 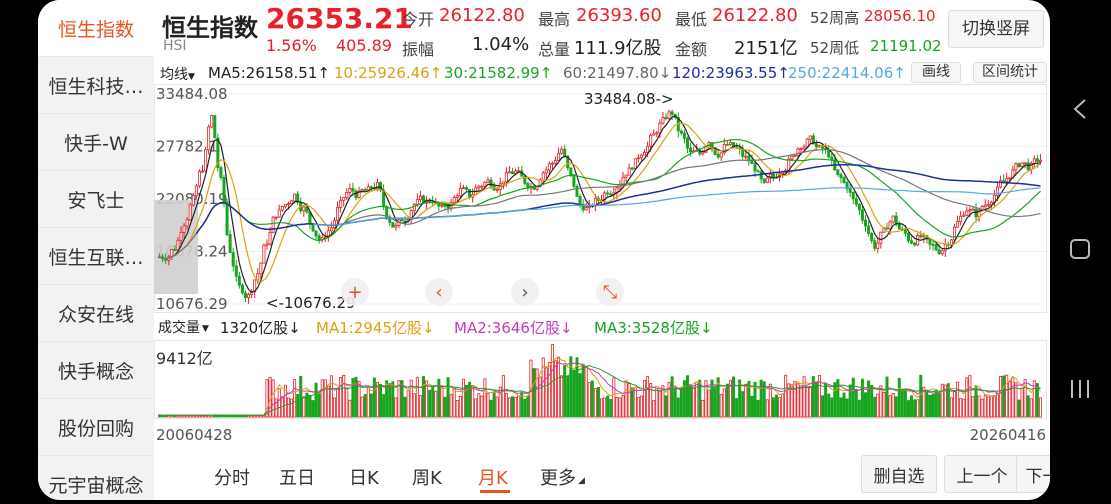 What do you see at coordinates (232, 478) in the screenshot?
I see `tab-0: 分时` at bounding box center [232, 478].